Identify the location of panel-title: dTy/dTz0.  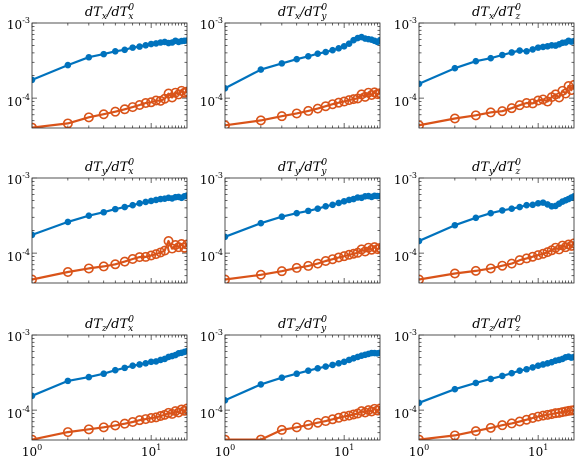
(496, 167).